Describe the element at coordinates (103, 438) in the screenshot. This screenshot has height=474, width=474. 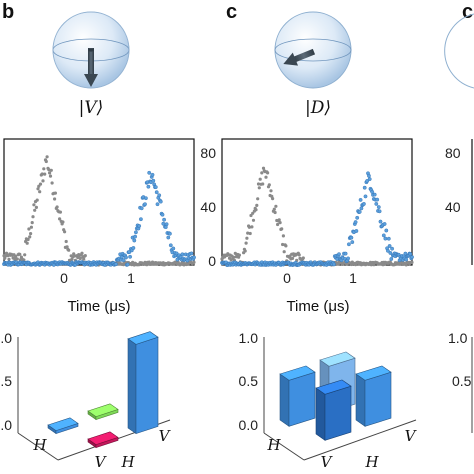
I see `bar-V-H` at that location.